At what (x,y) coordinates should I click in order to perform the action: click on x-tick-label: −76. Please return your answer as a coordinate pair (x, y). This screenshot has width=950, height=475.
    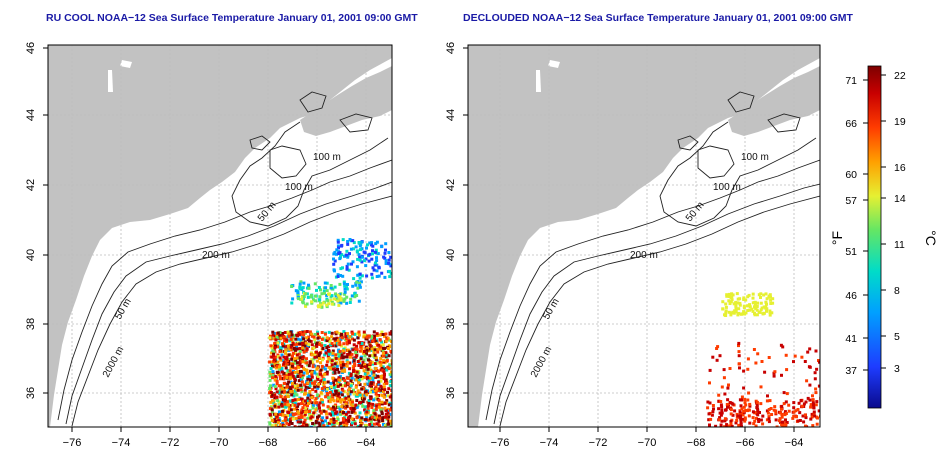
    Looking at the image, I should click on (500, 443).